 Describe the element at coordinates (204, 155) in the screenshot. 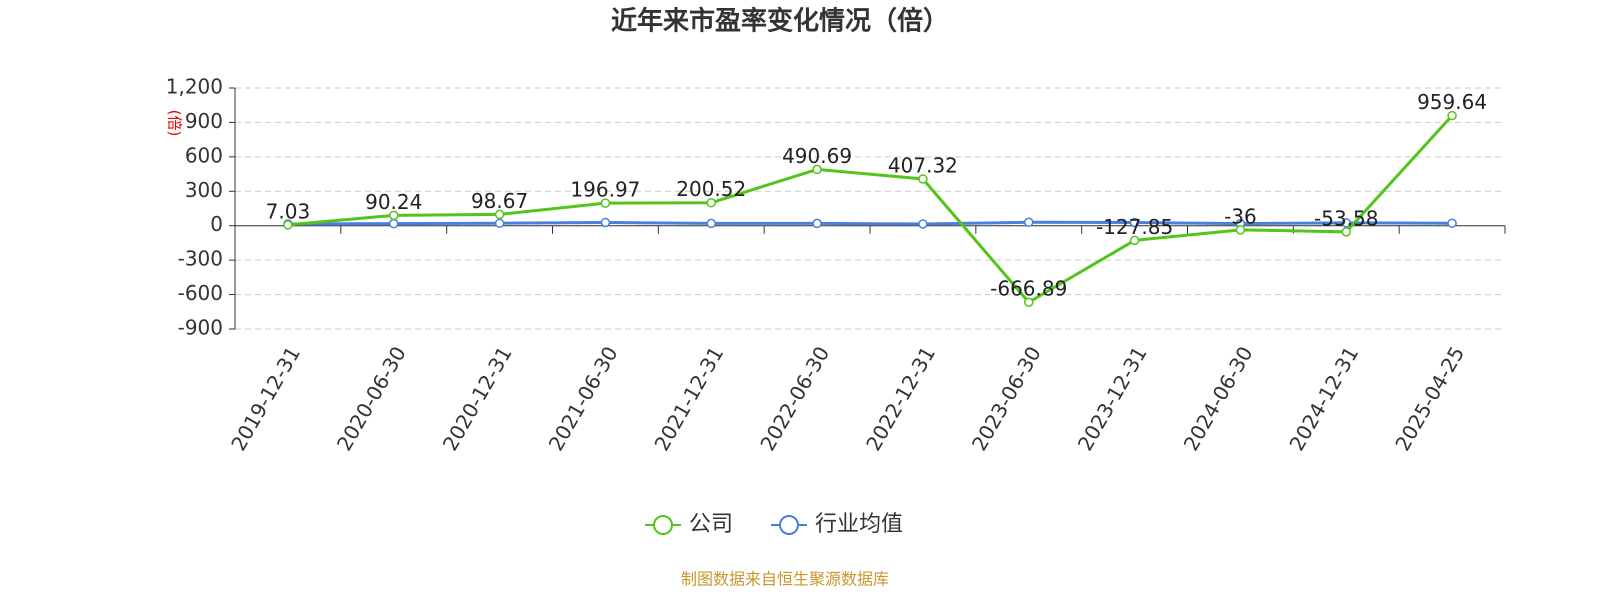

I see `y-tick-label: 600` at that location.